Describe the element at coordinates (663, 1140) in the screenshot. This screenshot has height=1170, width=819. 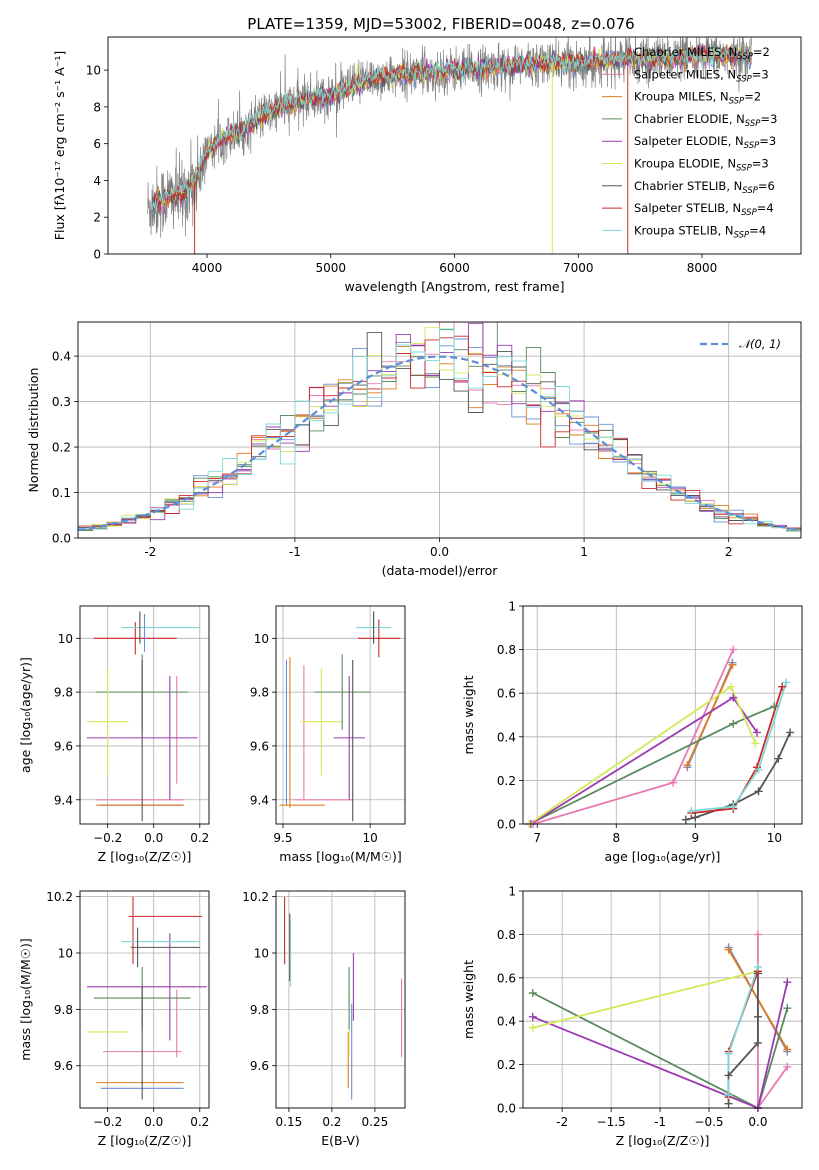
I see `weight-vs-Z-xlabel: Z [log₁₀(Z/Z☉)]` at that location.